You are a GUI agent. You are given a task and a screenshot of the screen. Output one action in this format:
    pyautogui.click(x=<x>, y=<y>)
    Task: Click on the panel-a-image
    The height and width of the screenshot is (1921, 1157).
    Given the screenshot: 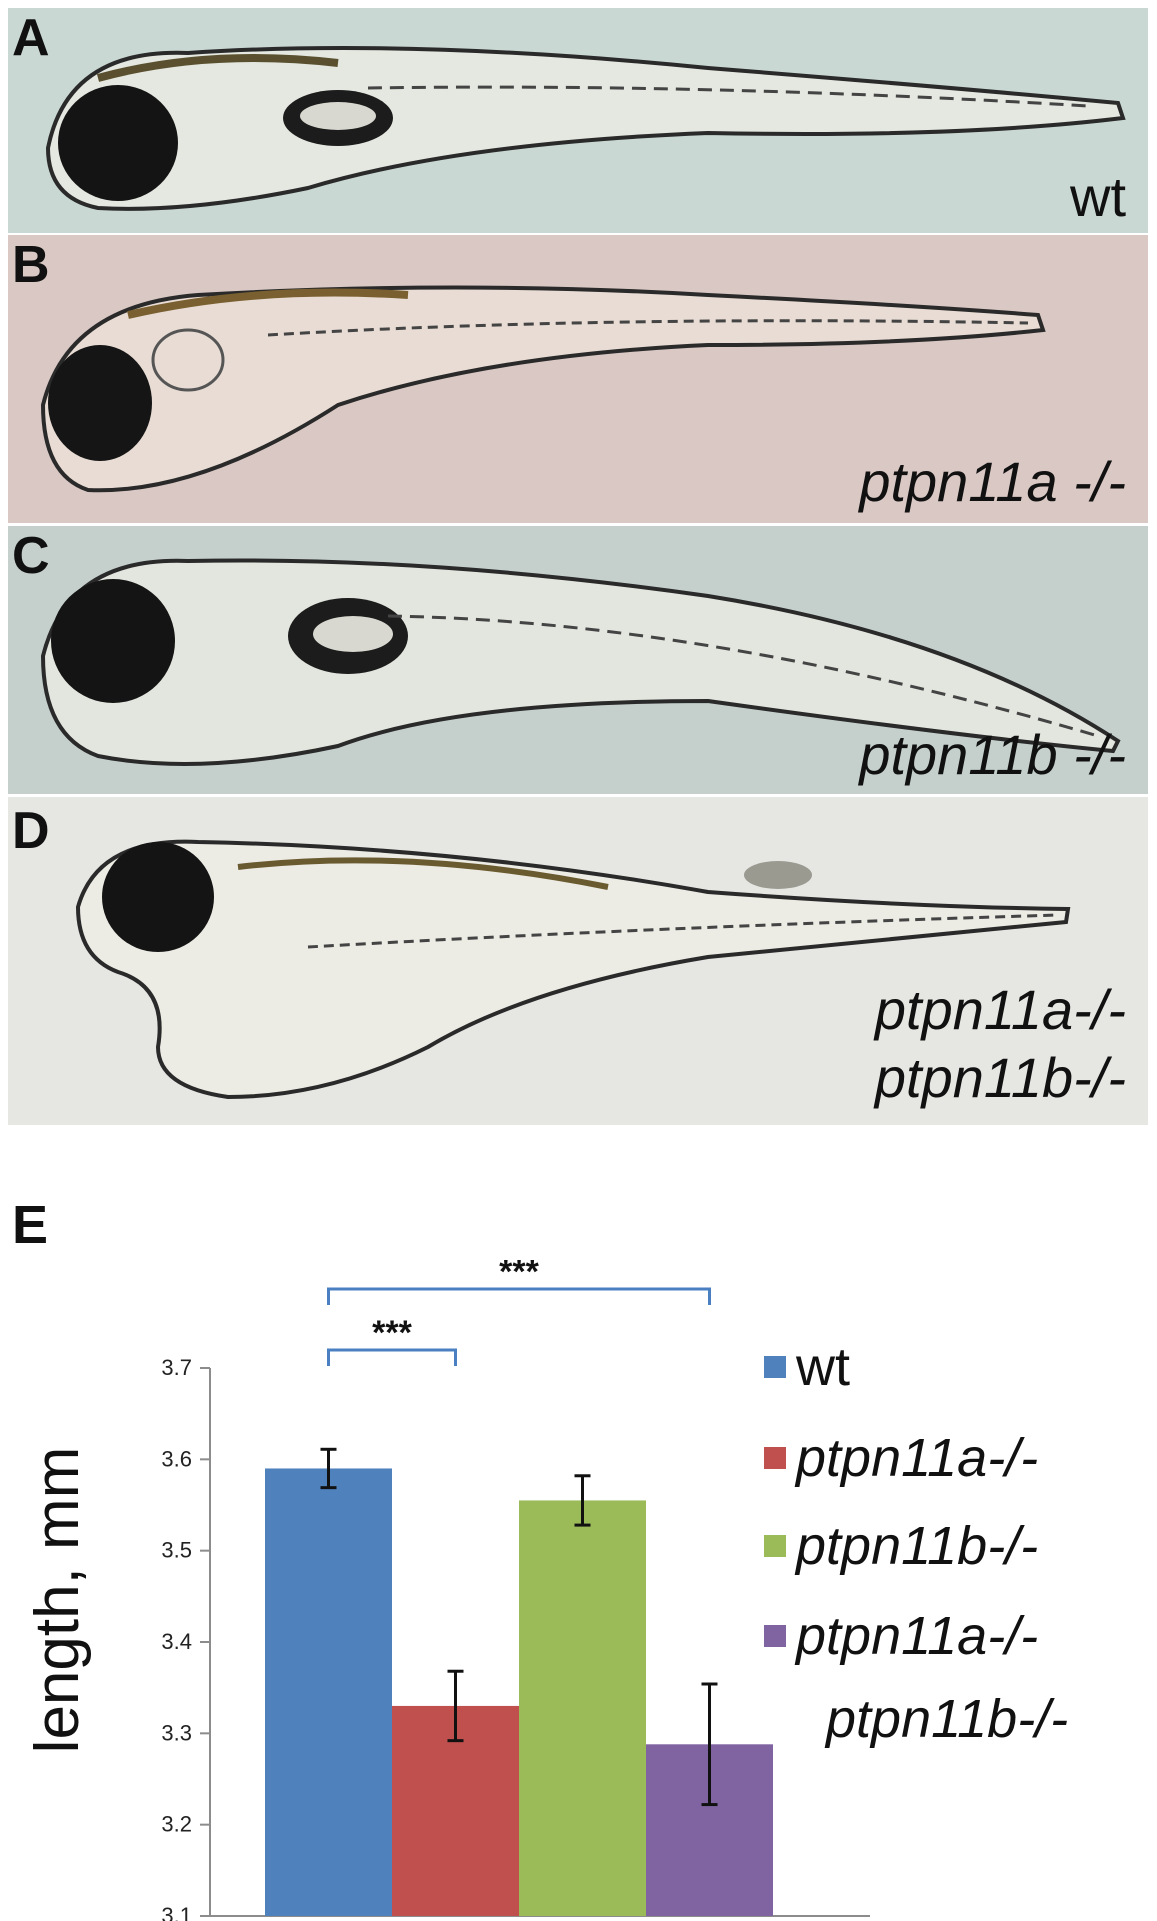 What is the action you would take?
    pyautogui.click(x=578, y=120)
    